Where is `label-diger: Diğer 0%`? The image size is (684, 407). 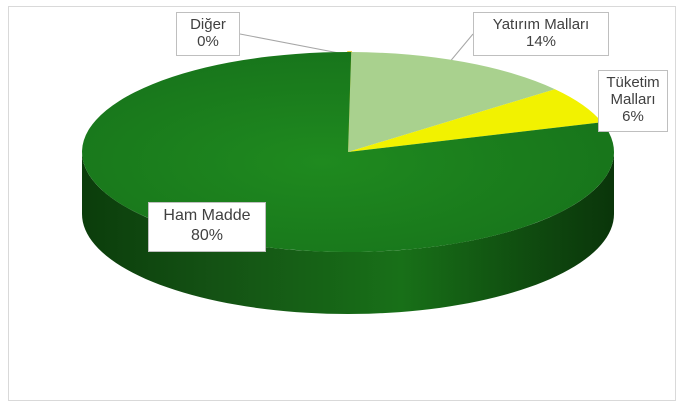 label-diger: Diğer 0% is located at coordinates (208, 34).